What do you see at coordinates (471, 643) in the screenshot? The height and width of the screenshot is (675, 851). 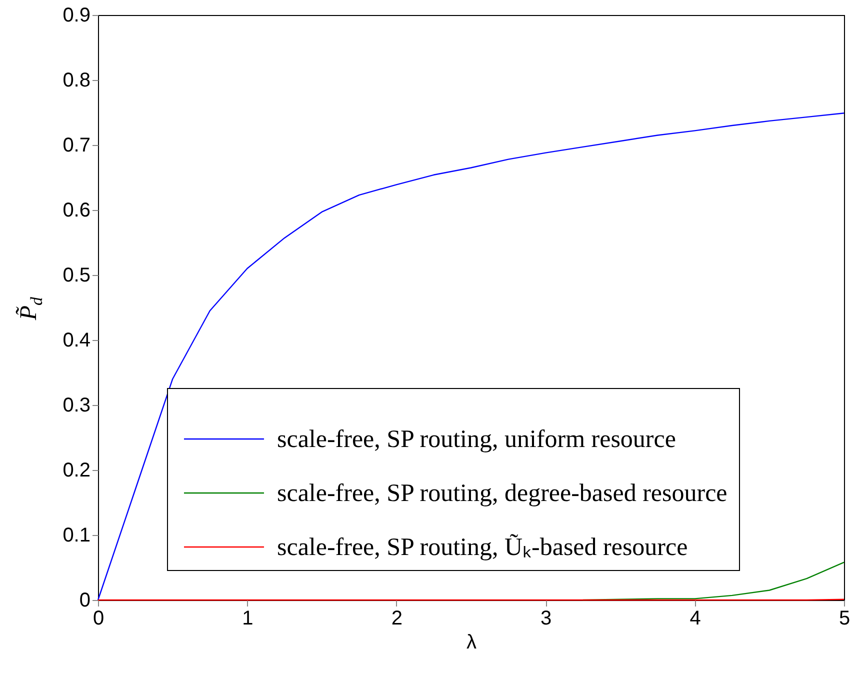 I see `x-axis-title: λ` at bounding box center [471, 643].